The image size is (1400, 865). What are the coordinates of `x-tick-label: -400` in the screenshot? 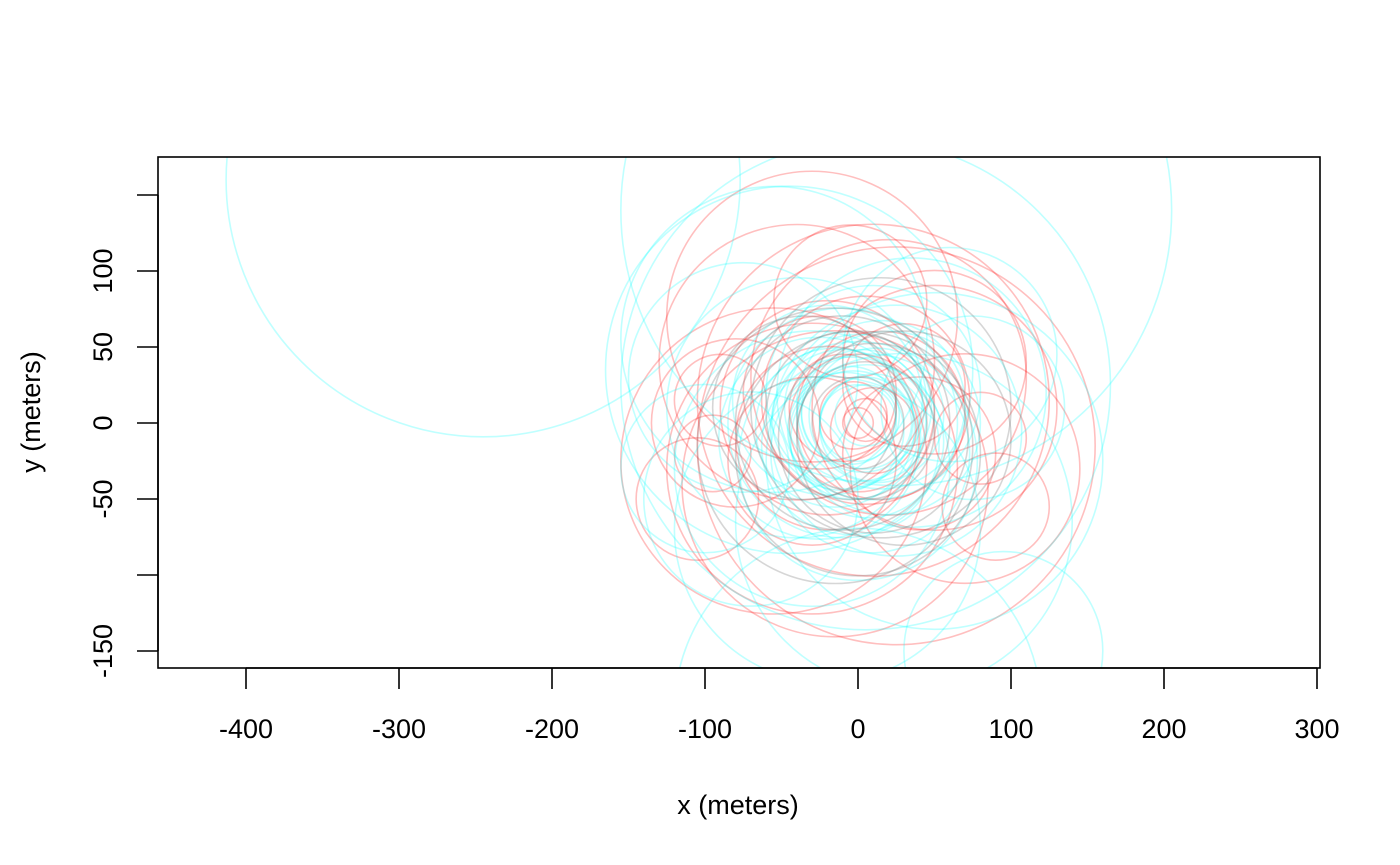 It's located at (246, 729).